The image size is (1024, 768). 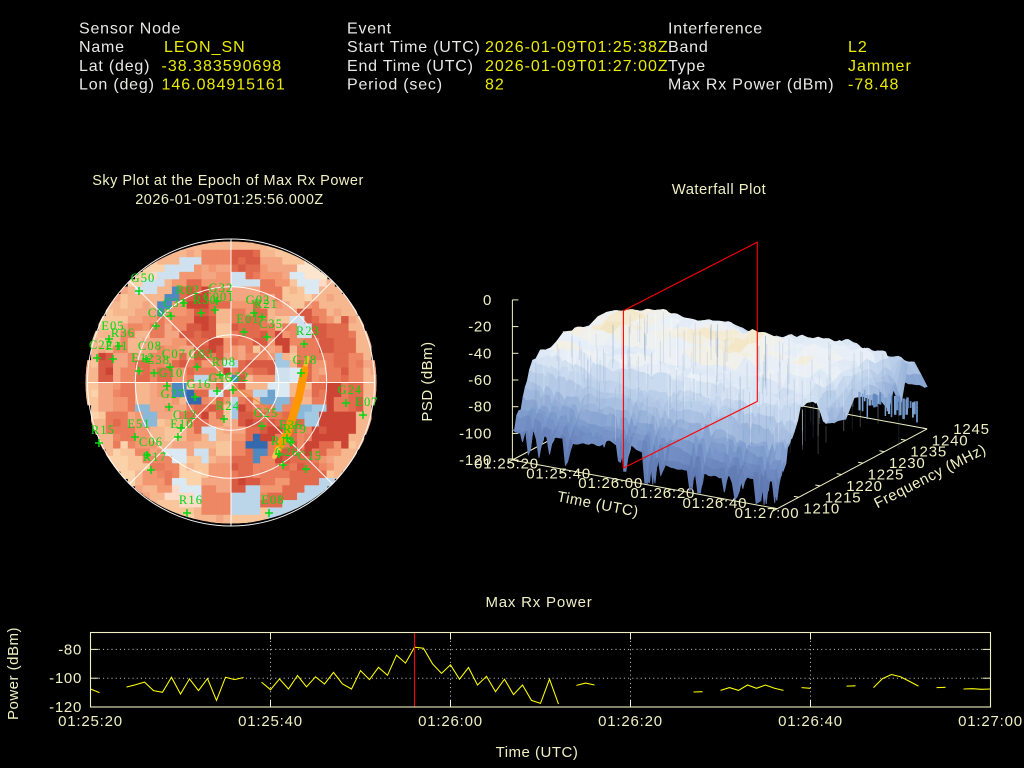 What do you see at coordinates (199, 384) in the screenshot?
I see `svg-text: G16` at bounding box center [199, 384].